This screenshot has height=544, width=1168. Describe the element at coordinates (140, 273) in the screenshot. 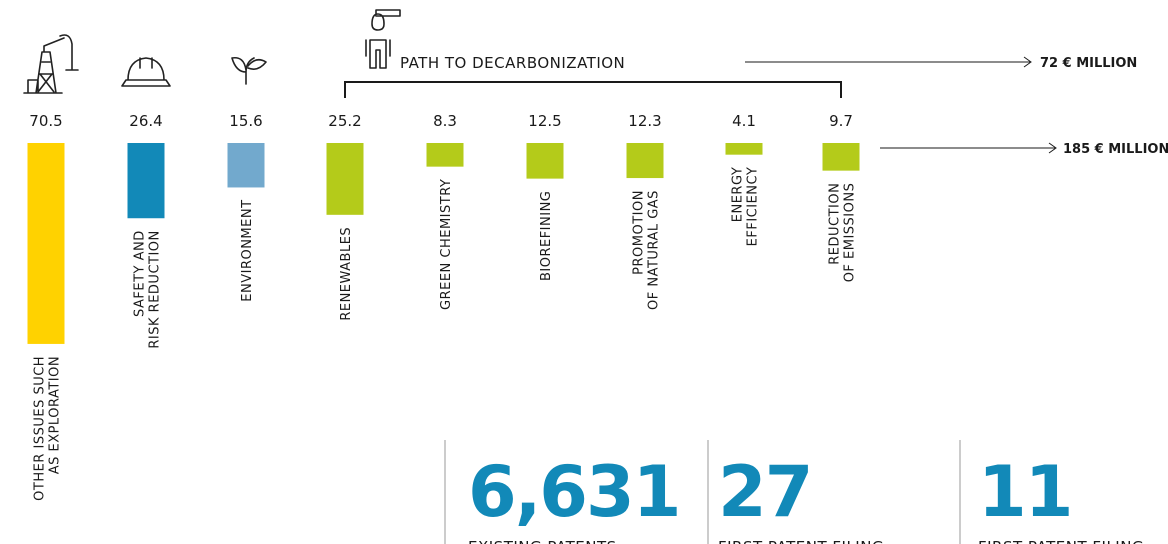

I see `category-label: SAFETY AND` at that location.